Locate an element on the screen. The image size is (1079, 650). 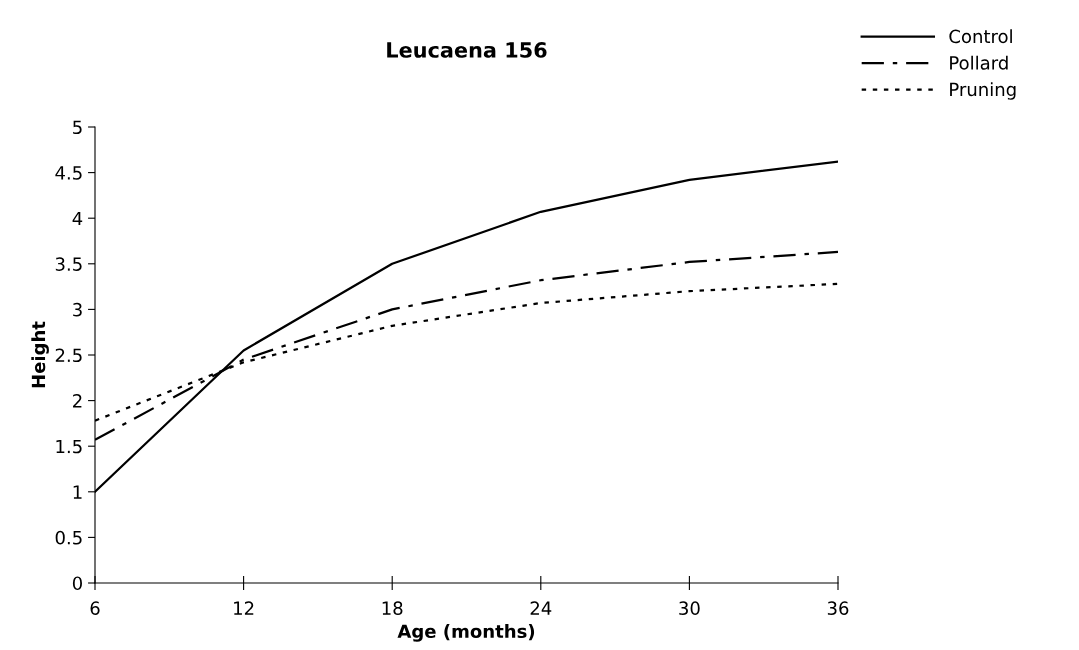
x-tick-label: 36 is located at coordinates (838, 608).